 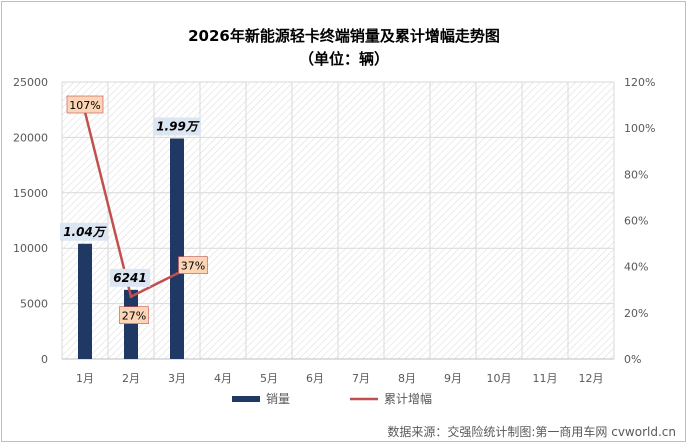 What do you see at coordinates (177, 378) in the screenshot?
I see `x-axis-tick-label: 3月` at bounding box center [177, 378].